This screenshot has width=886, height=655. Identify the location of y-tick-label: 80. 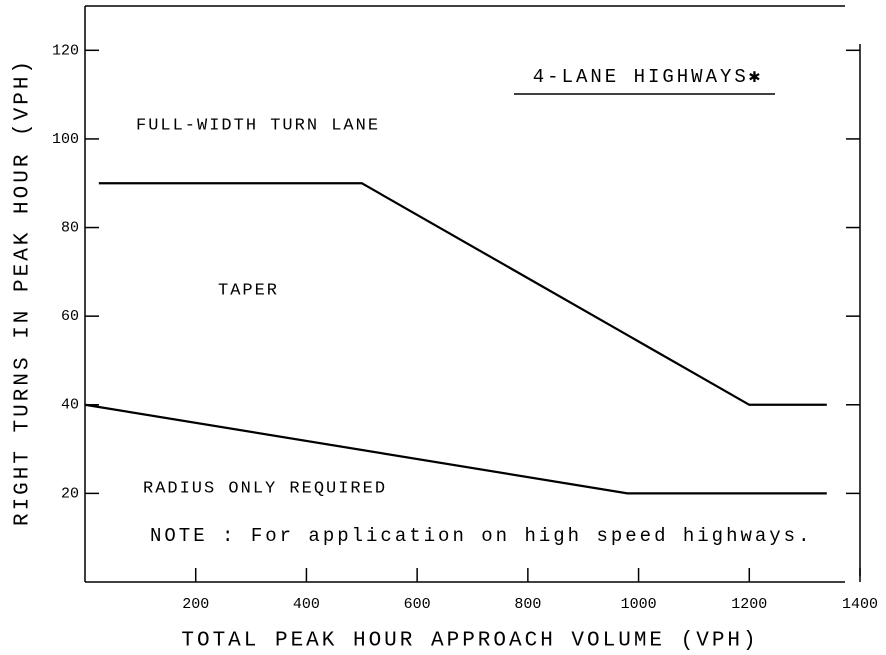
(70, 228).